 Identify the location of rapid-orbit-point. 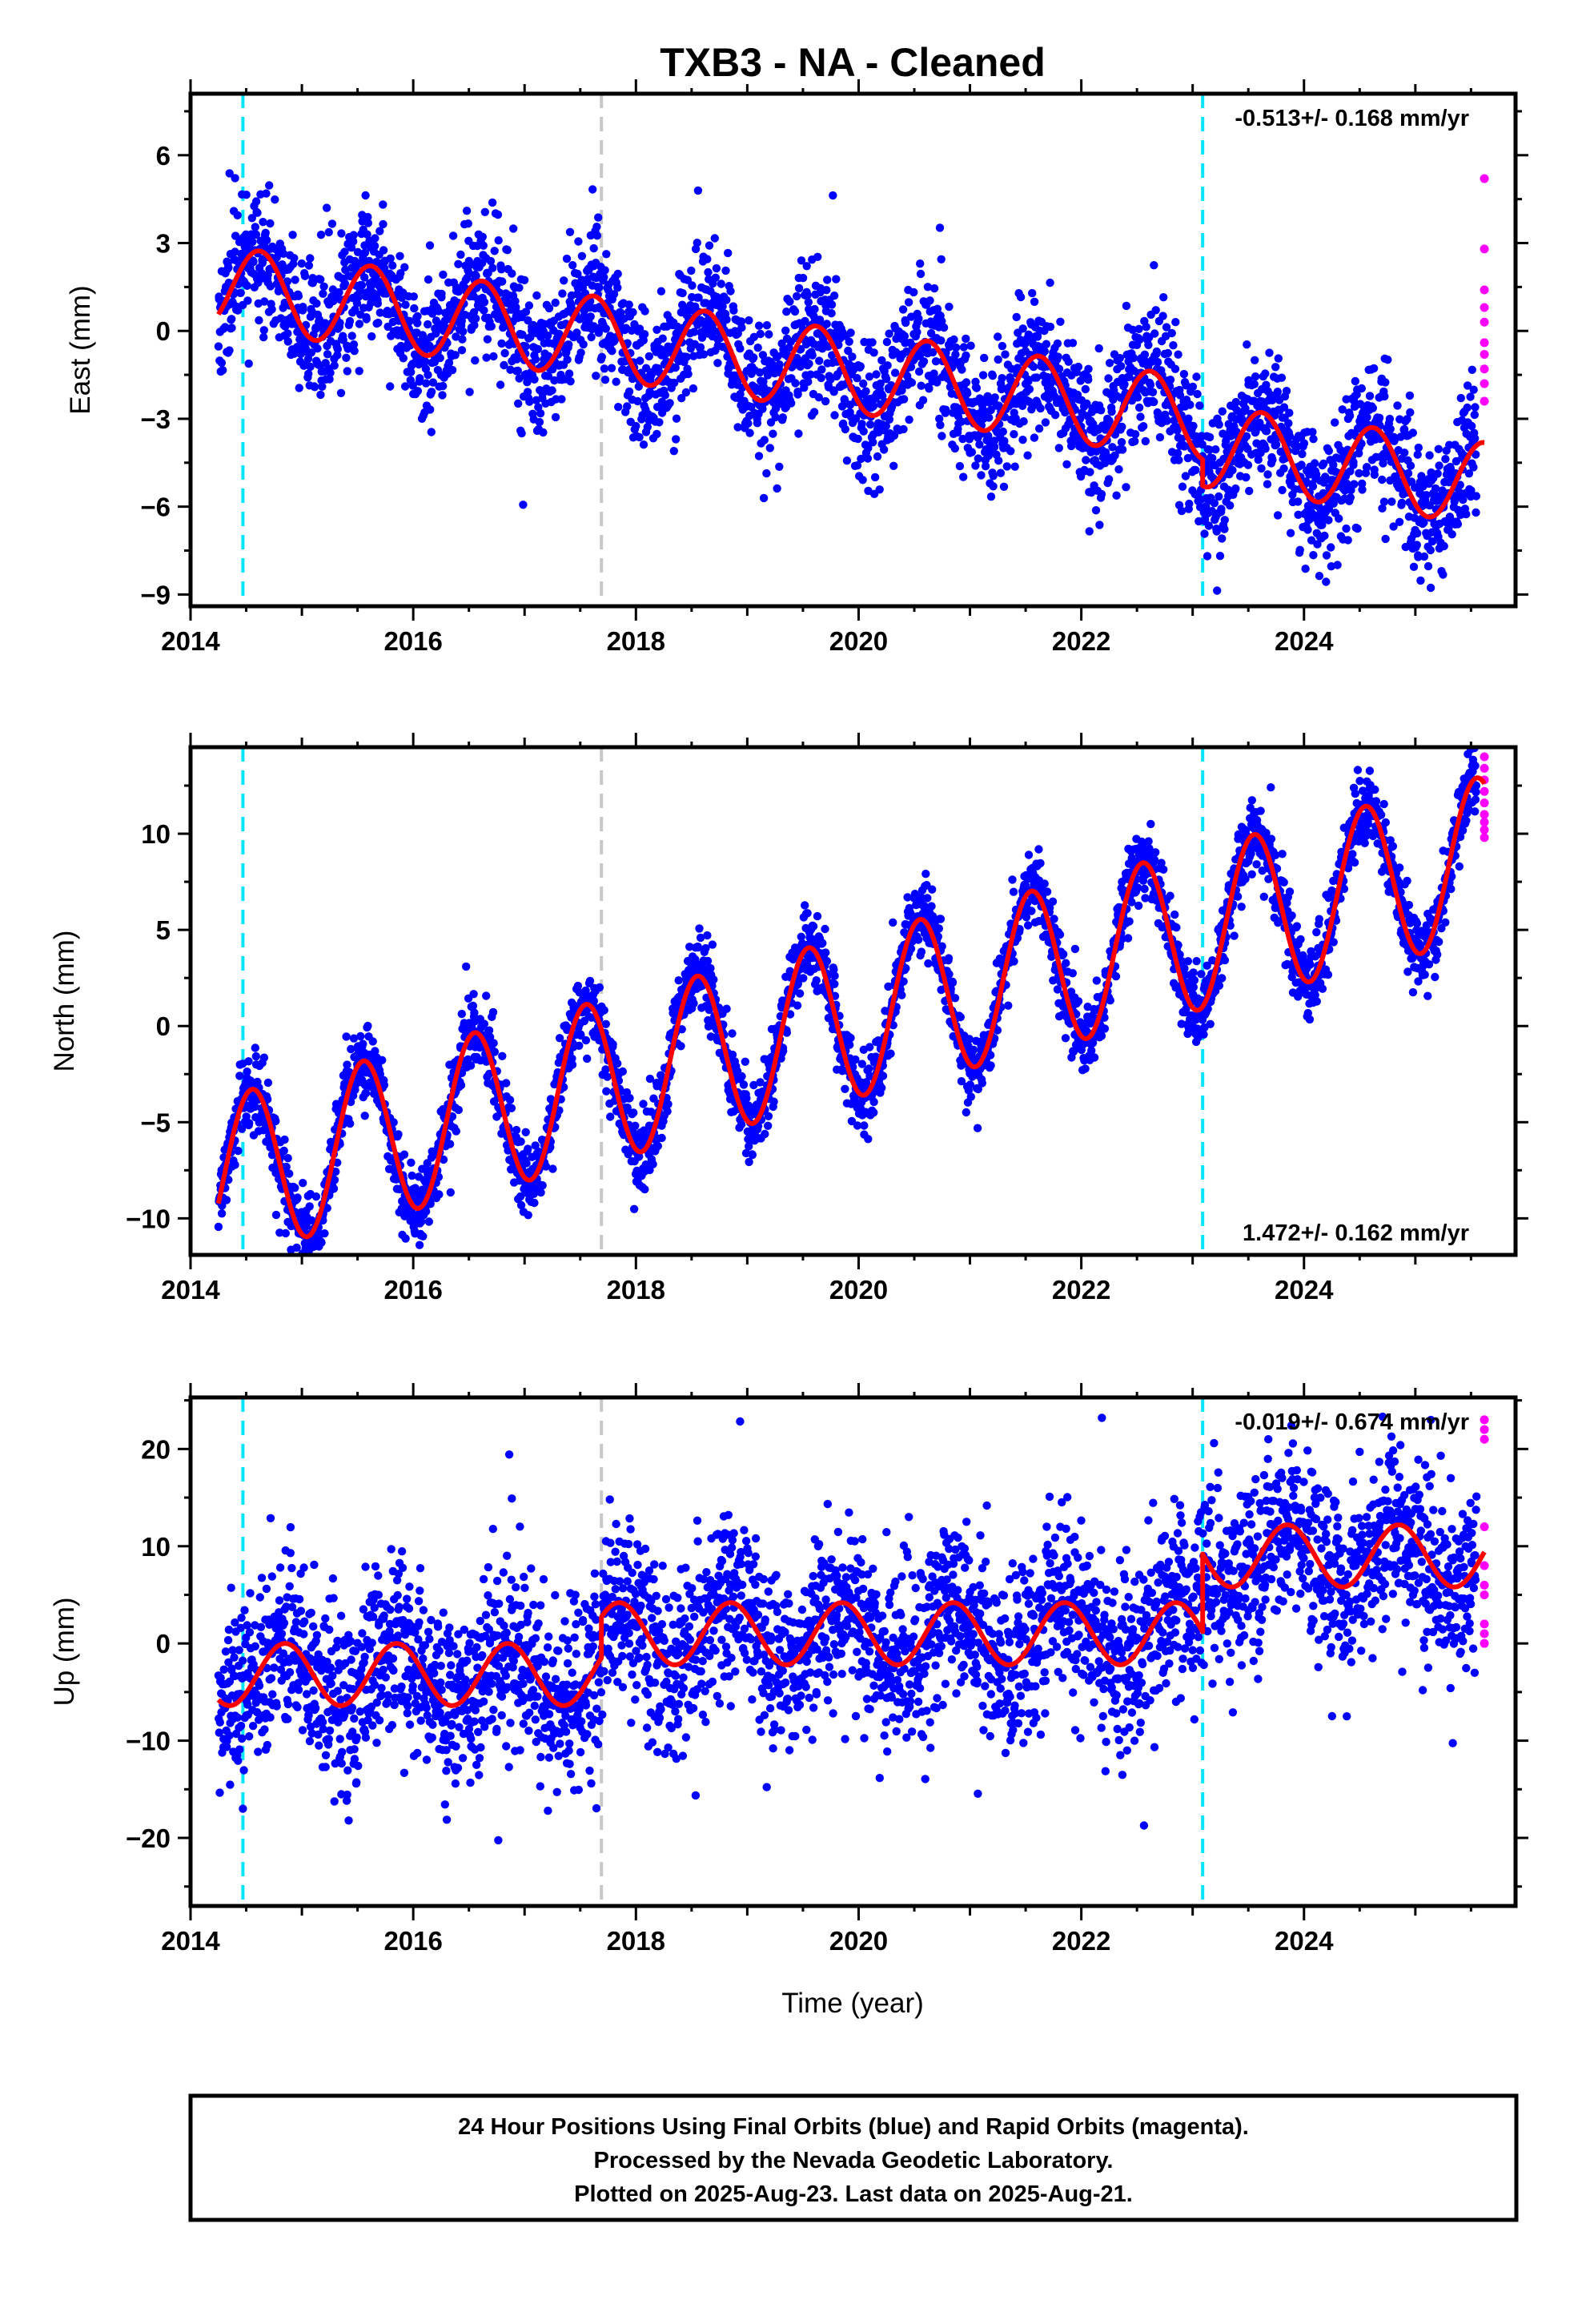
(1485, 369).